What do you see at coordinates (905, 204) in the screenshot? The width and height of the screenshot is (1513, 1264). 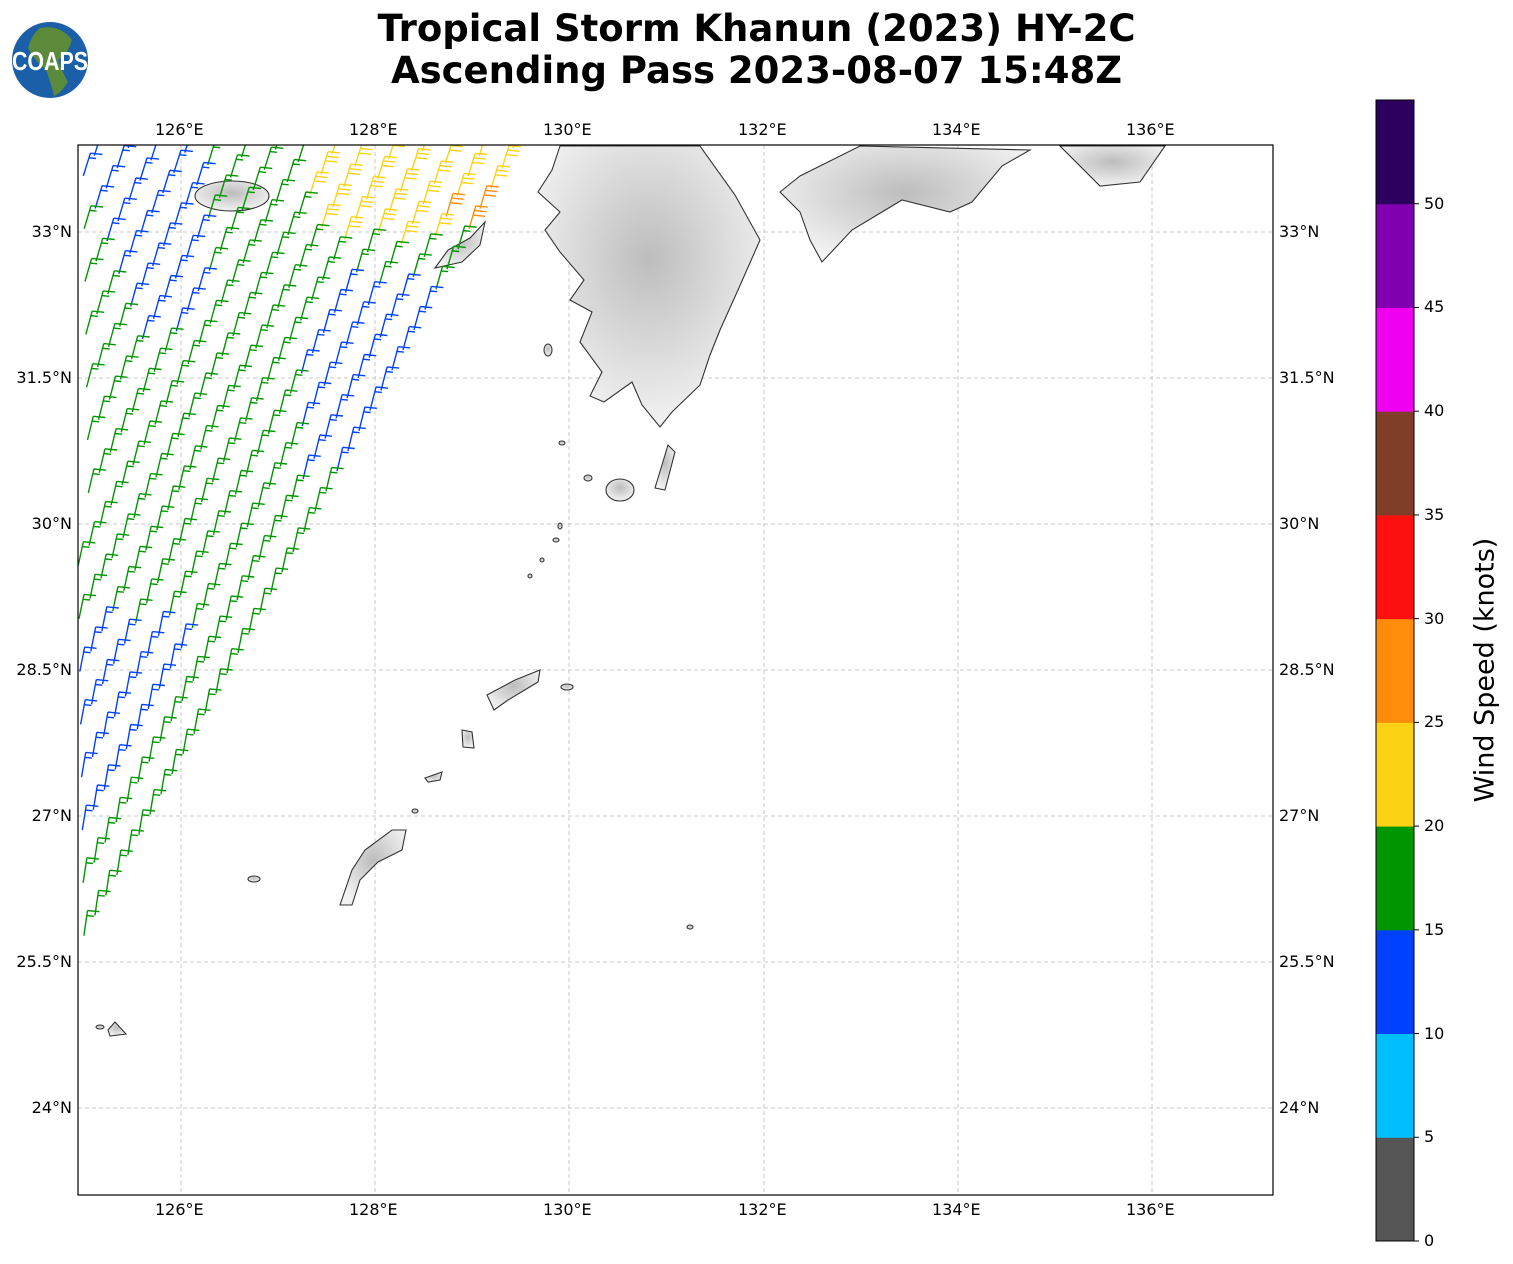 I see `honshu-shikoku` at bounding box center [905, 204].